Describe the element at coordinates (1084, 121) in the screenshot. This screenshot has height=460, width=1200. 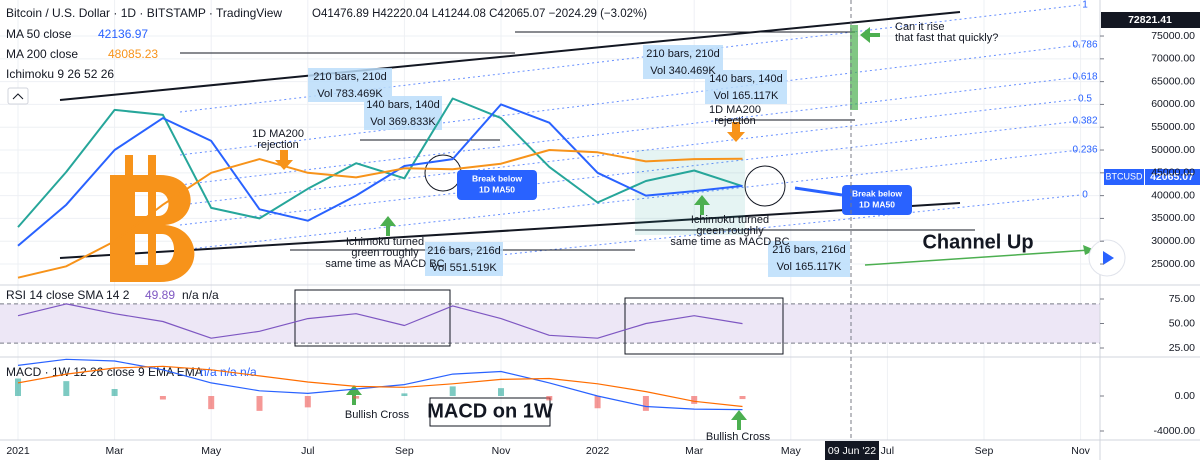
I see `fib-label: 0.382` at that location.